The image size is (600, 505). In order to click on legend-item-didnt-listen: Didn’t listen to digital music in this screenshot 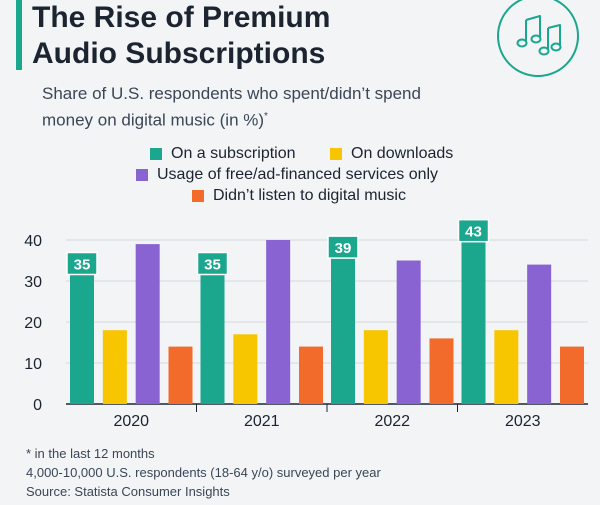, I will do `click(299, 196)`.